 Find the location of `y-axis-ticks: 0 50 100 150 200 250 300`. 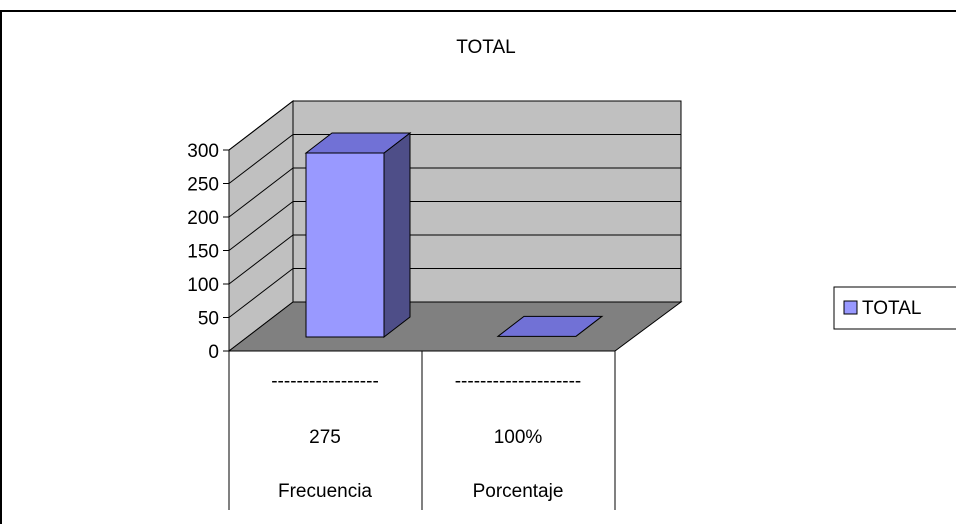

y-axis-ticks: 0 50 100 150 200 250 300 is located at coordinates (208, 252).